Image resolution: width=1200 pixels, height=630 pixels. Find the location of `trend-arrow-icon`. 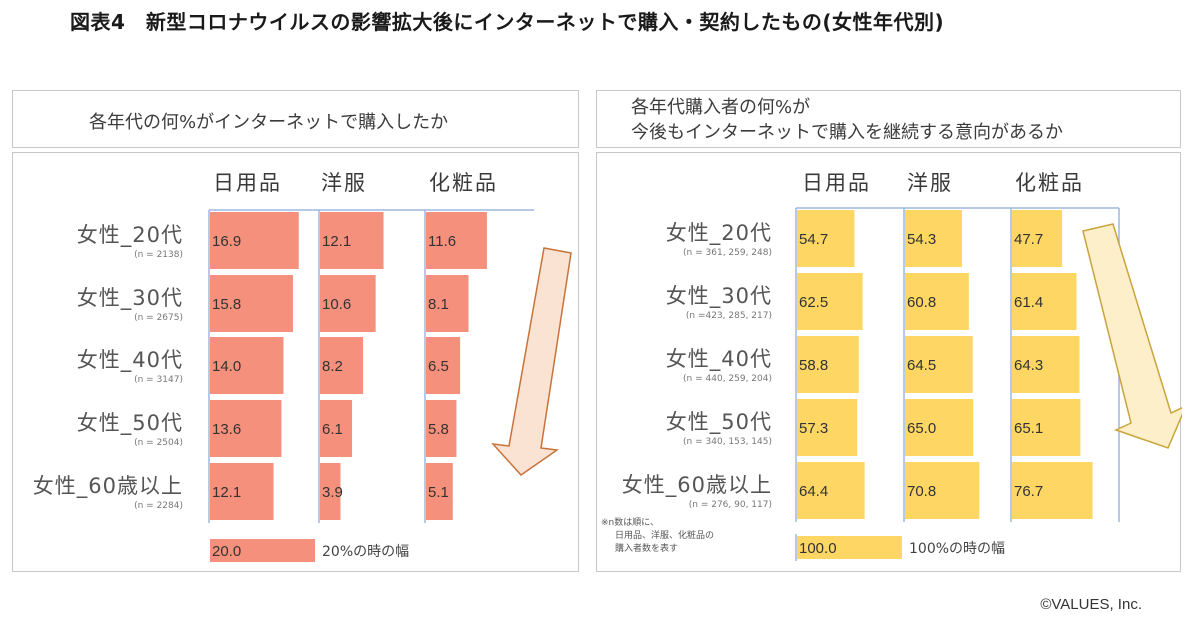

trend-arrow-icon is located at coordinates (531, 361).